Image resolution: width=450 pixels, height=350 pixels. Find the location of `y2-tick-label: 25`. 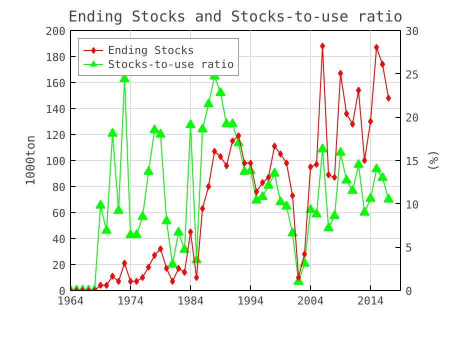

y2-tick-label: 25 is located at coordinates (412, 75).